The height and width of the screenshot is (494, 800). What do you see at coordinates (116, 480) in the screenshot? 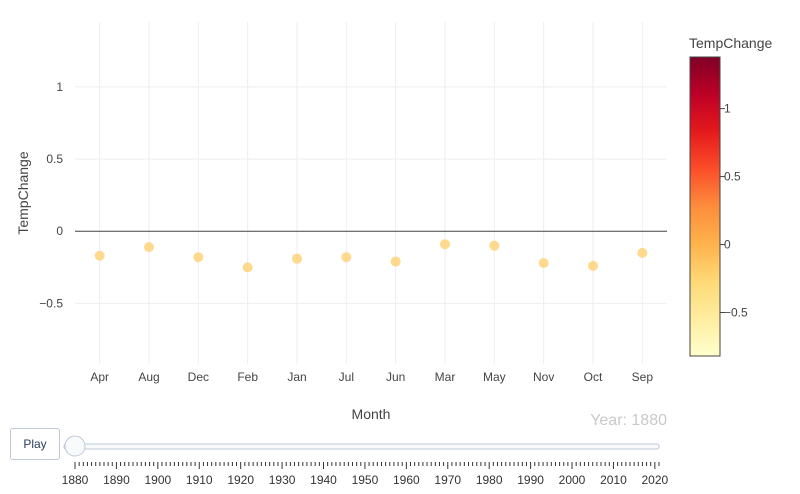
I see `slider-label: 1890` at bounding box center [116, 480].